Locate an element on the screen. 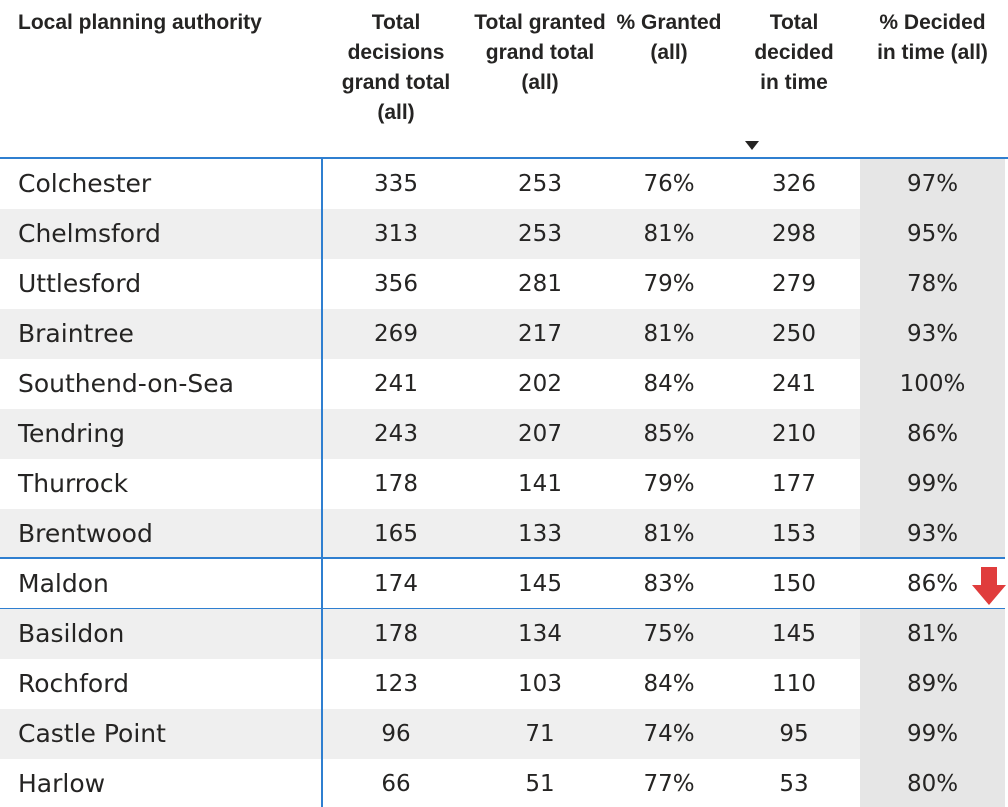 The width and height of the screenshot is (1008, 807). table-cell: 241 is located at coordinates (396, 384).